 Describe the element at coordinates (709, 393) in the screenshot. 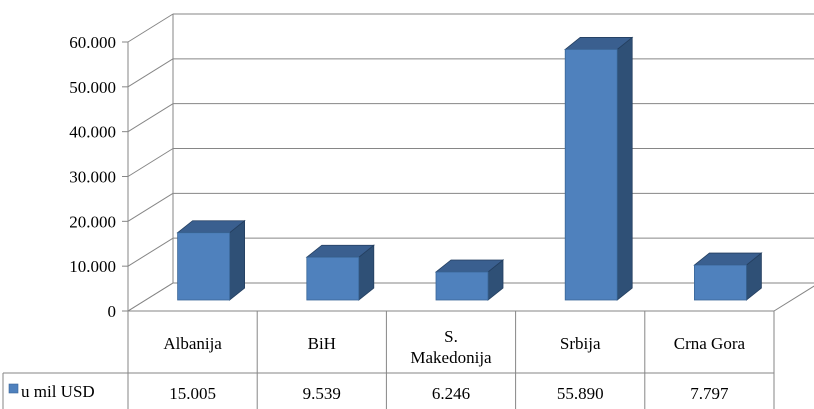

I see `data-label: 7.797` at that location.